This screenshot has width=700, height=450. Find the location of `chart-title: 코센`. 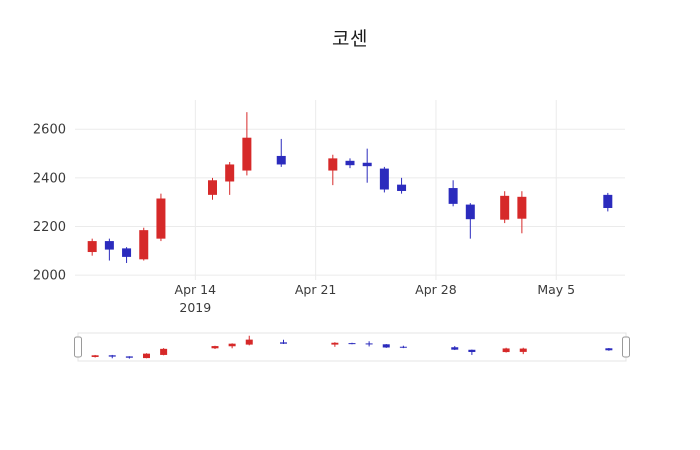

chart-title: 코센 is located at coordinates (350, 39).